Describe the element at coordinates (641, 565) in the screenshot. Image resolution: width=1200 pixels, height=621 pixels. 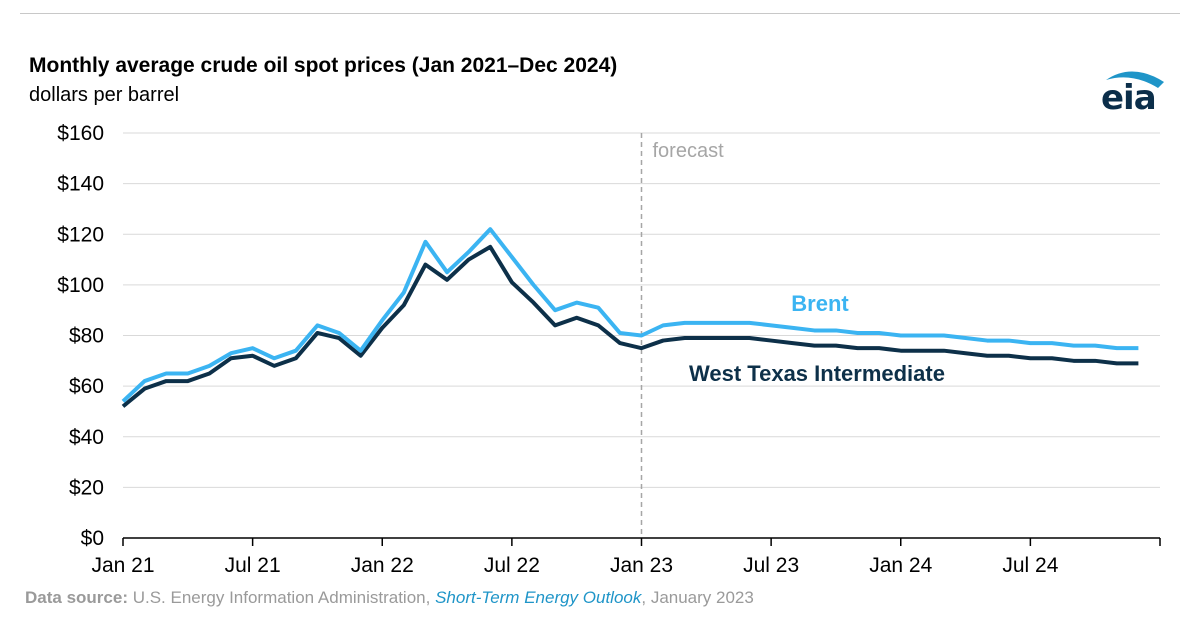
I see `x-tick-label: Jan 23` at that location.